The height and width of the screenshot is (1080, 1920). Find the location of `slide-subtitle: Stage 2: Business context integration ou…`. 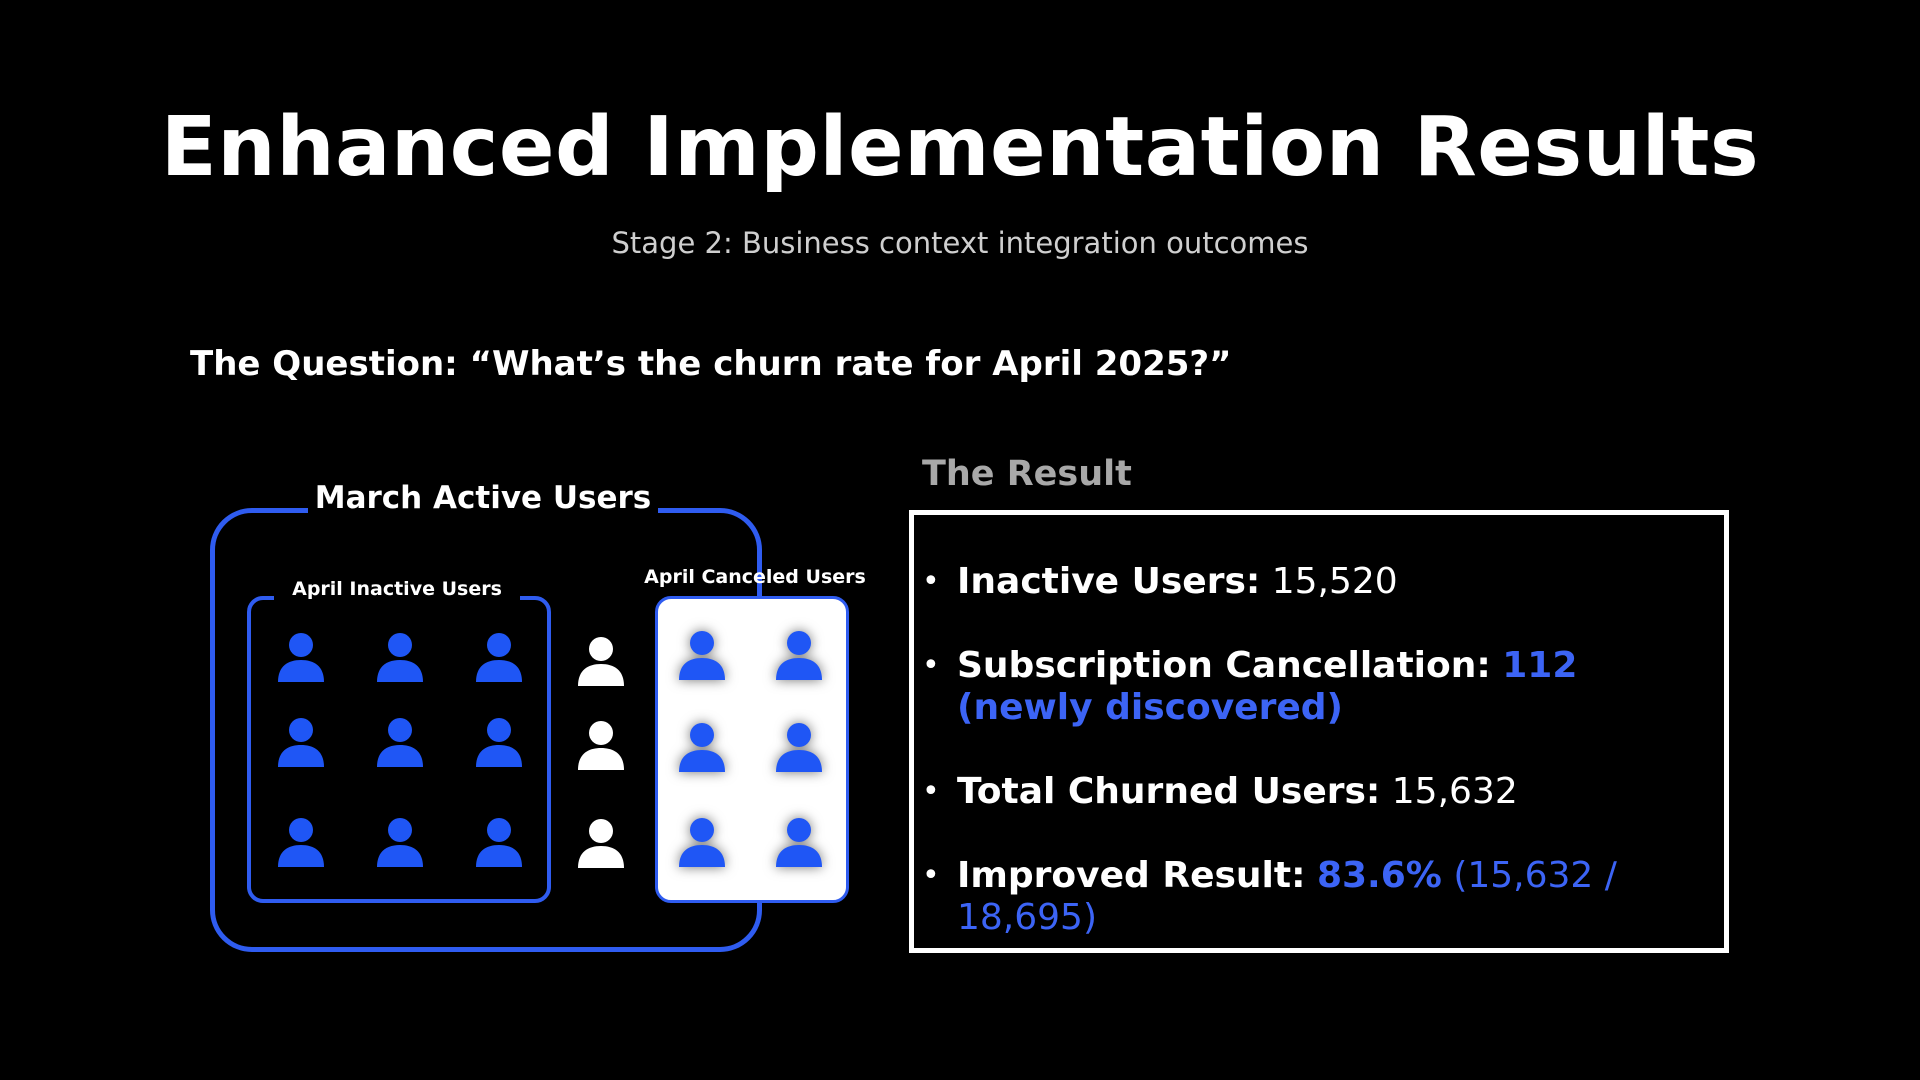

slide-subtitle: Stage 2: Business context integration ou… is located at coordinates (960, 243).